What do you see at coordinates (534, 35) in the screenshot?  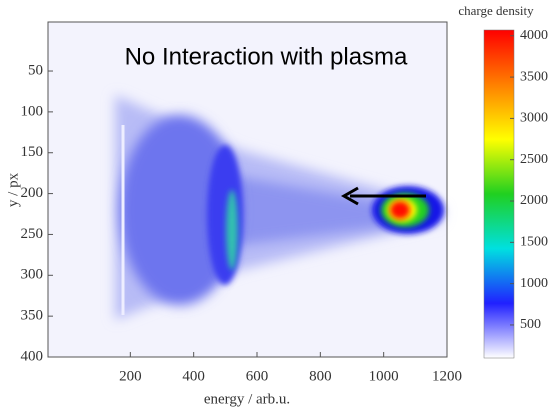 I see `colorbar-tick-label: 4000` at bounding box center [534, 35].